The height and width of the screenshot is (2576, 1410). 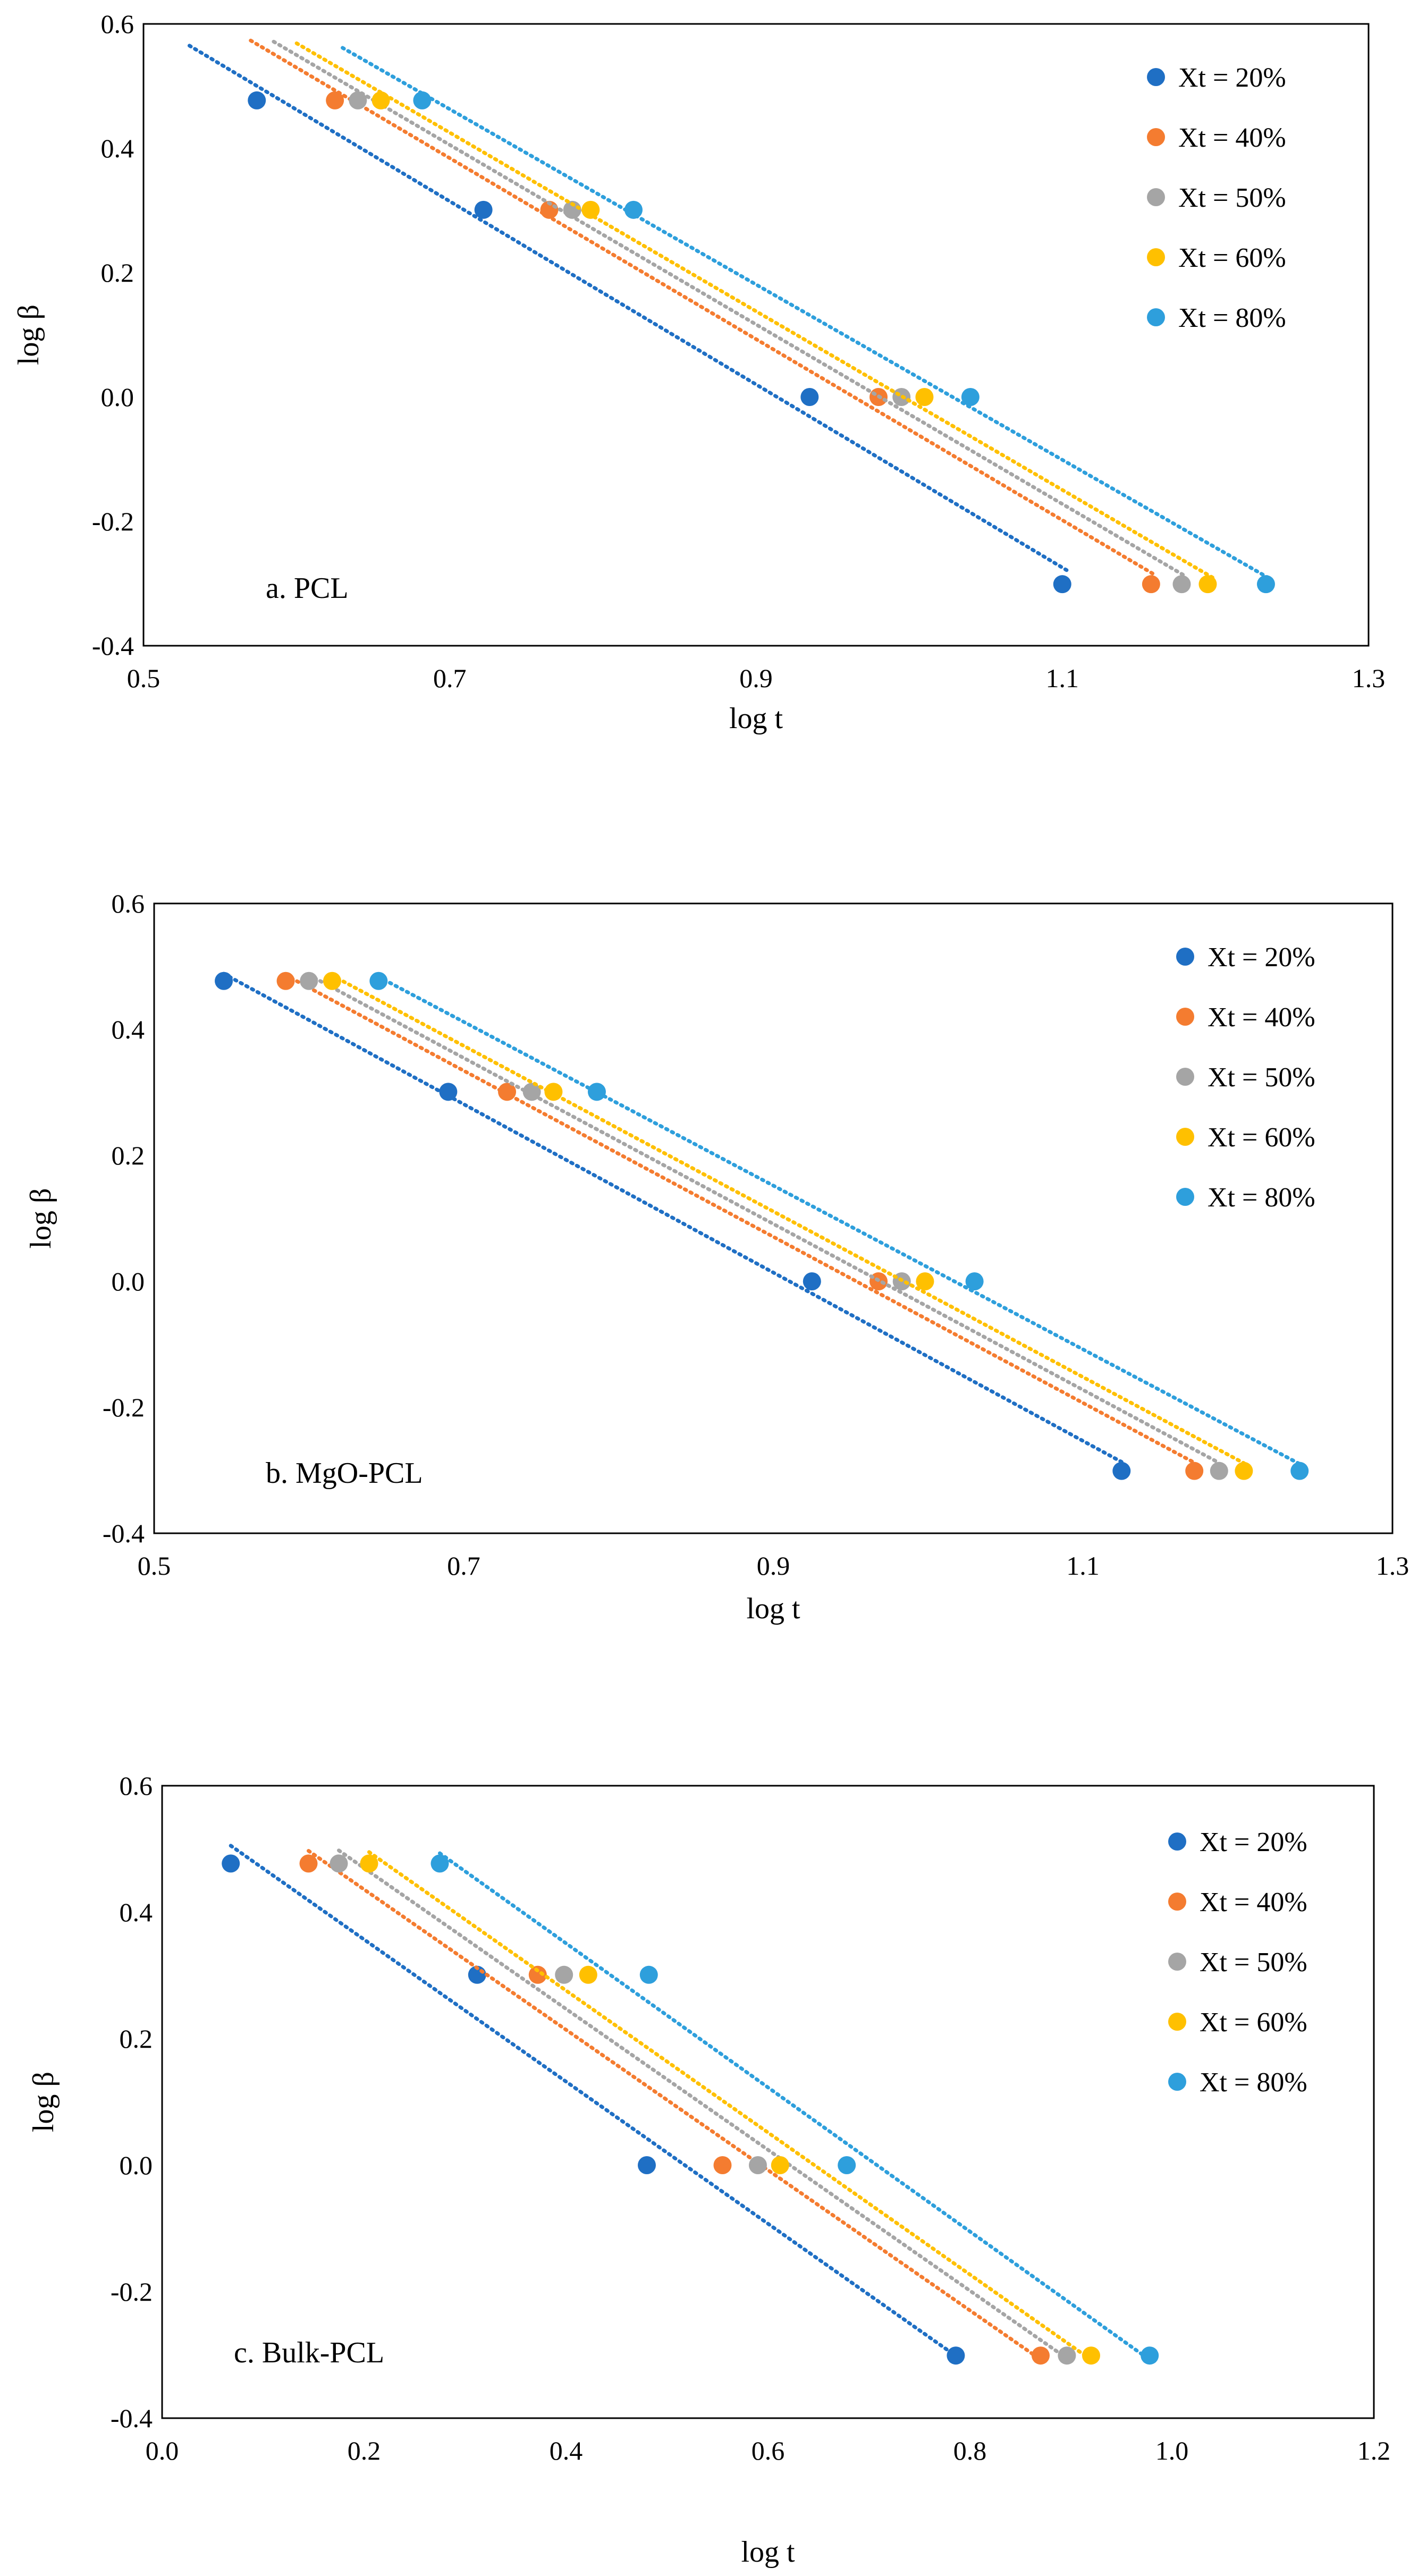 I want to click on panel-title-pcl: a. PCL, so click(x=307, y=588).